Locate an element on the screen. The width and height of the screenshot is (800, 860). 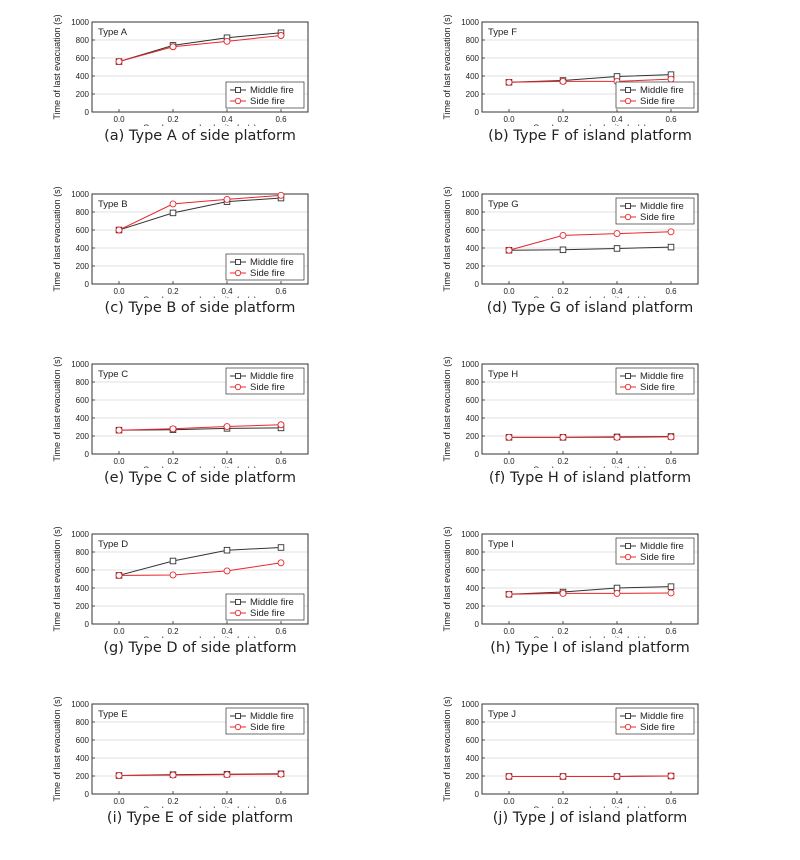
chart-title: Type B is located at coordinates (113, 204).